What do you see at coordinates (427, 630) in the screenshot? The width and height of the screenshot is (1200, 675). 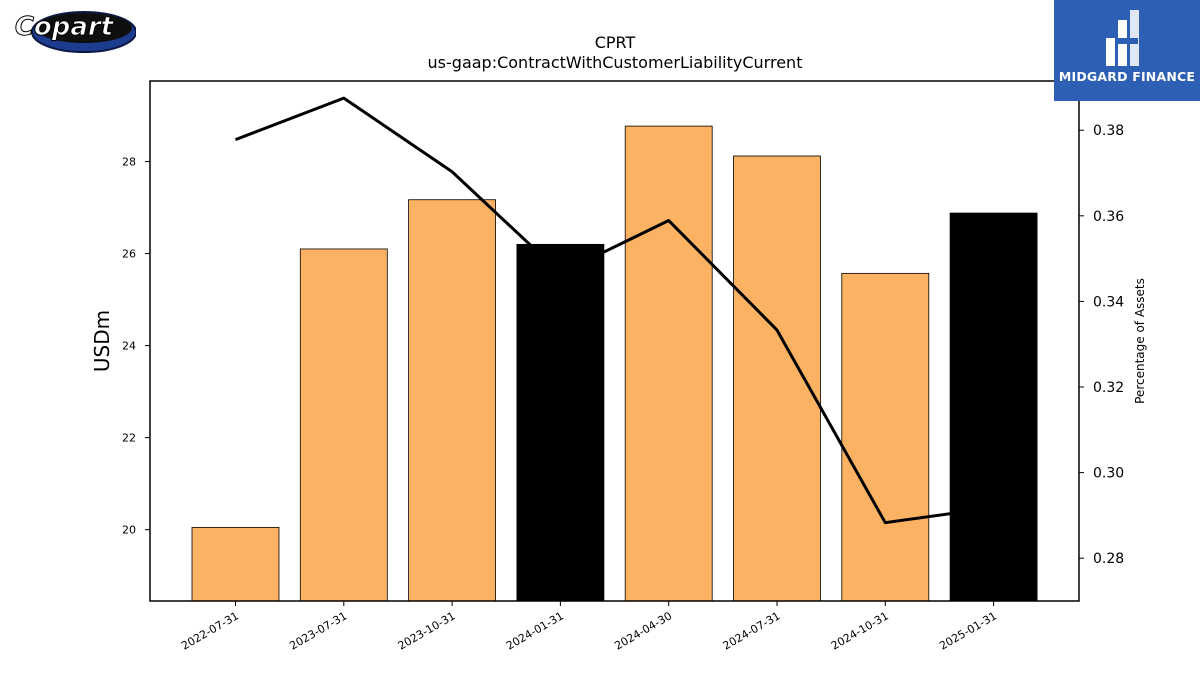 I see `x-tick-label: 2023-10-31` at bounding box center [427, 630].